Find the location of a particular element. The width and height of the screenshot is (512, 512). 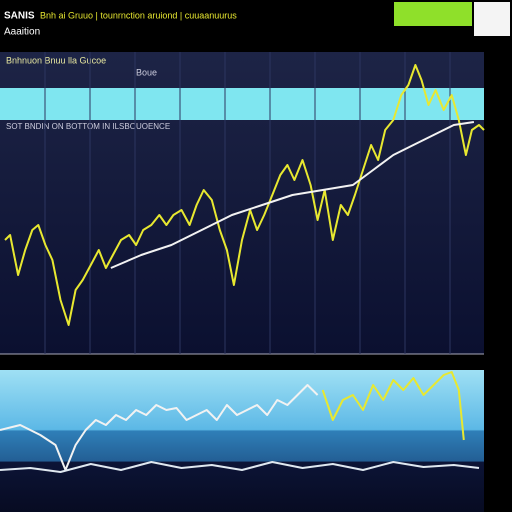

chart-title: Bnhnuon Bnuu lla Gucoe is located at coordinates (56, 60).